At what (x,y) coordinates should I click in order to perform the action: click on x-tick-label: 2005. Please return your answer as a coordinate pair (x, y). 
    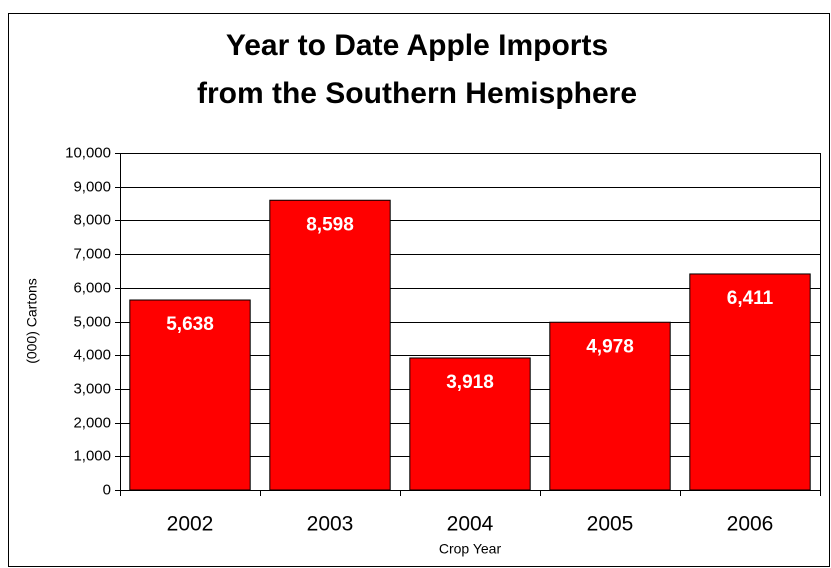
    Looking at the image, I should click on (610, 524).